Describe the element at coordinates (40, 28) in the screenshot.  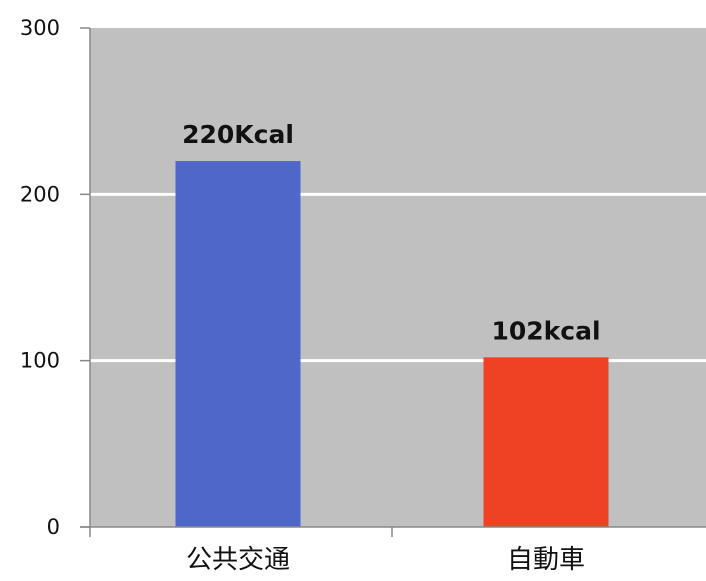
I see `y-tick-label-300: 300` at that location.